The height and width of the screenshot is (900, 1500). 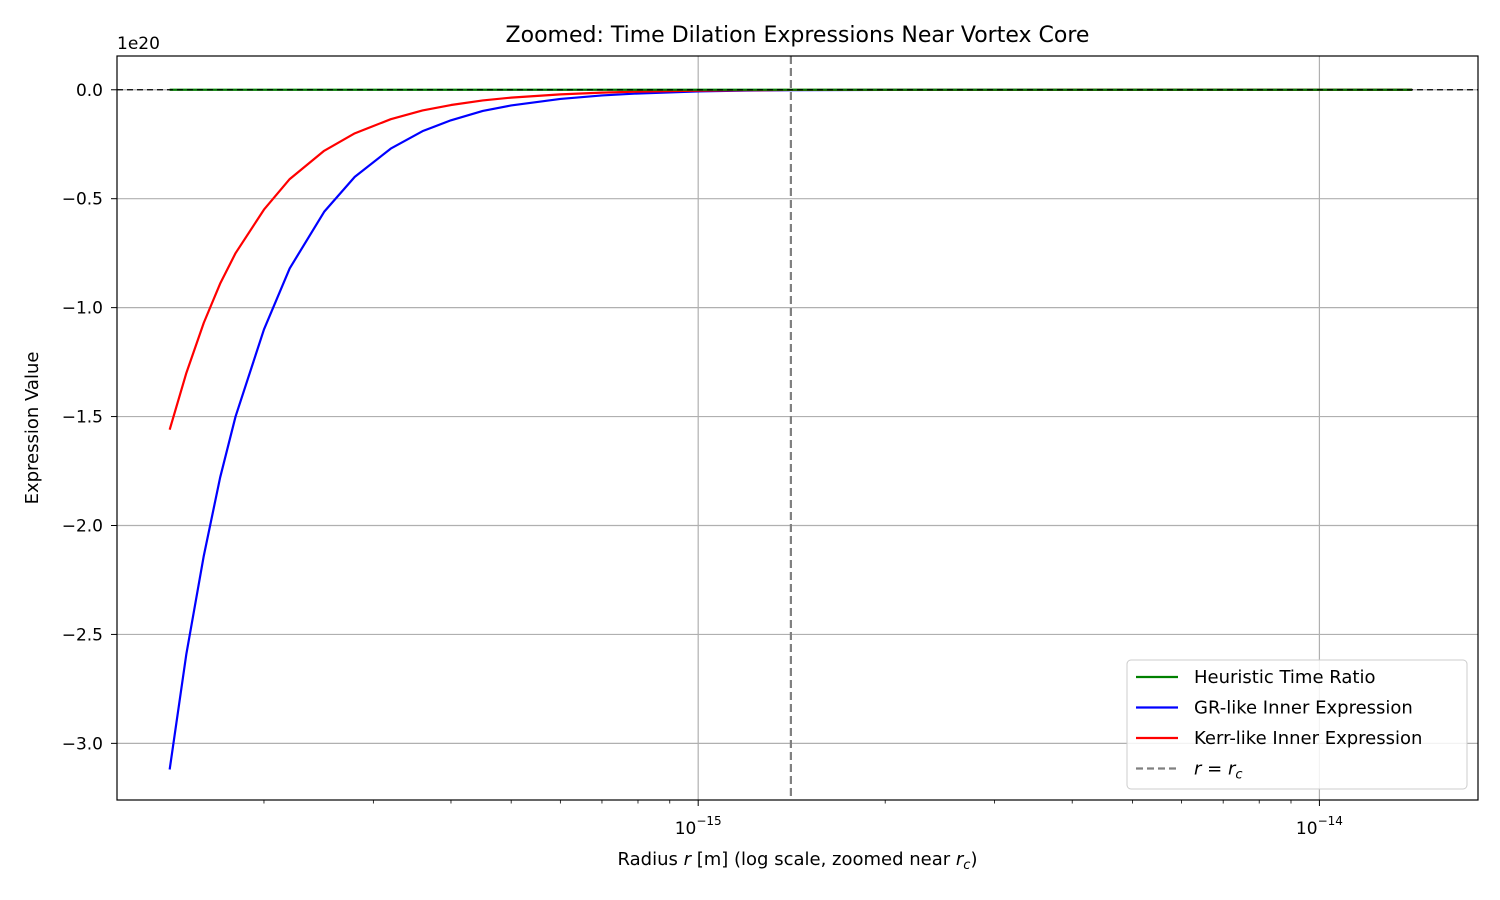 I want to click on x-axis-label: Radius r [m] (log scale, zoomed near rc), so click(x=798, y=861).